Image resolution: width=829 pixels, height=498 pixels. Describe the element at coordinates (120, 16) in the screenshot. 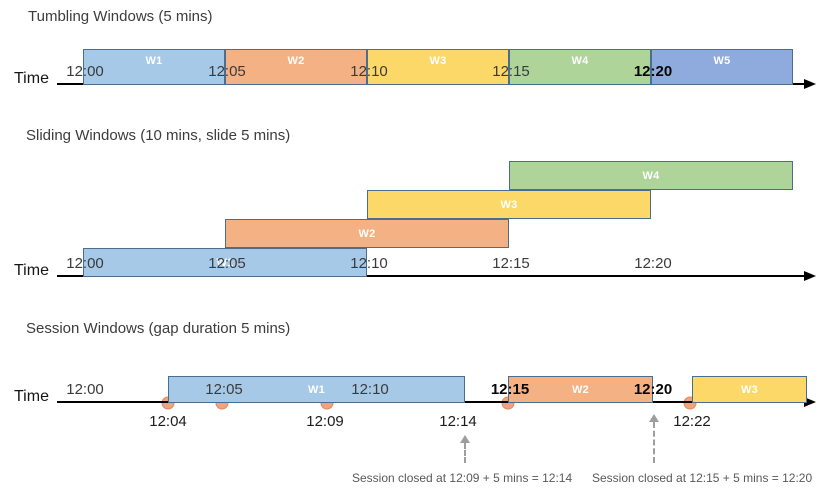

I see `section-title-tumbling: Tumbling Windows (5 mins)` at that location.